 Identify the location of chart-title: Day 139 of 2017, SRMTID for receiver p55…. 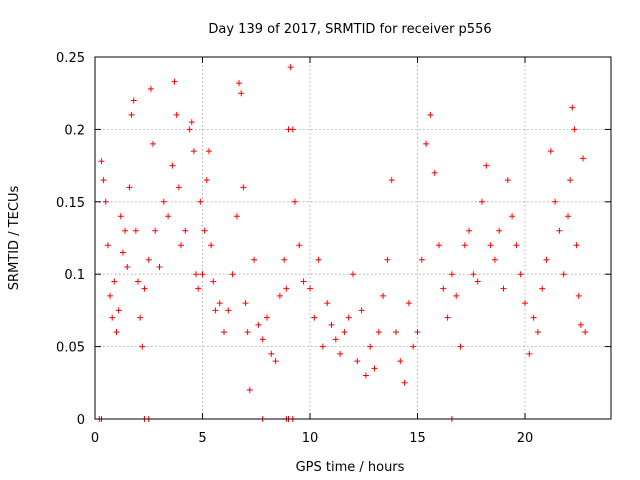
(349, 29).